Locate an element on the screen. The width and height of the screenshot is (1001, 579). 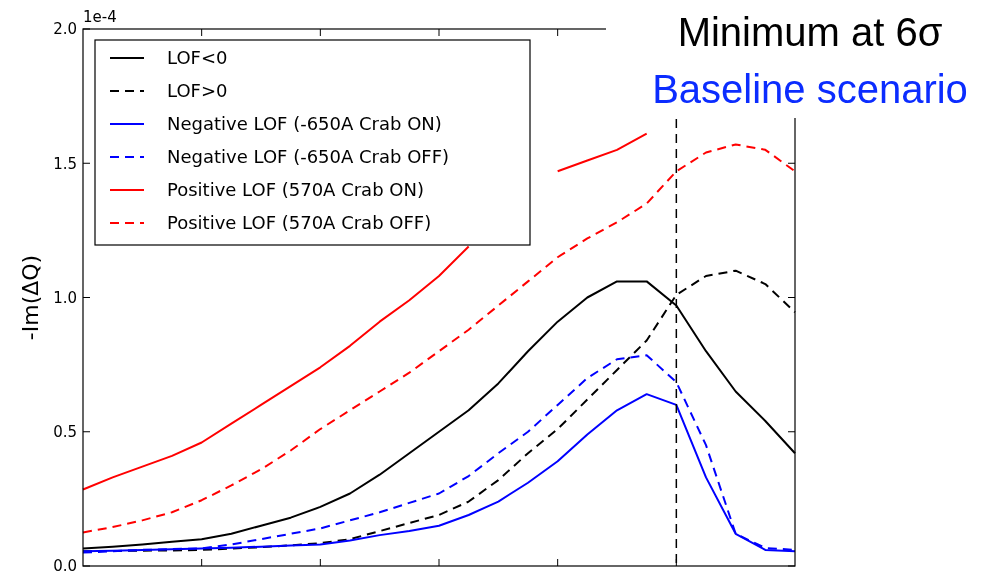
y-tick-label: 1.5 is located at coordinates (65, 163).